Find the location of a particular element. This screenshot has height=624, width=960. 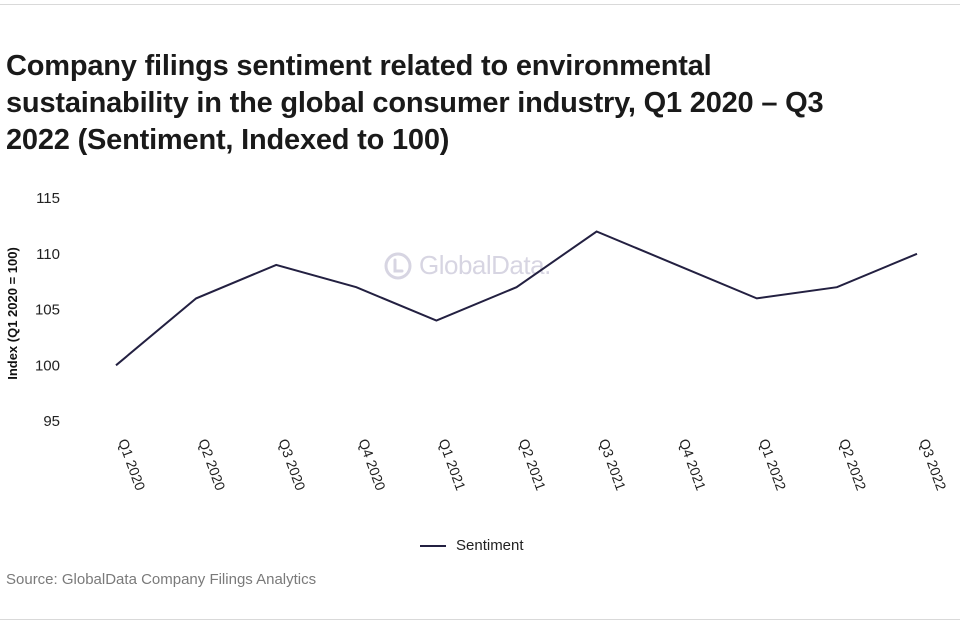

legend-label-sentiment: Sentiment is located at coordinates (490, 545).